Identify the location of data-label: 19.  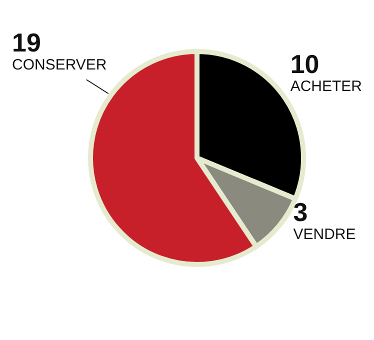
(26, 42).